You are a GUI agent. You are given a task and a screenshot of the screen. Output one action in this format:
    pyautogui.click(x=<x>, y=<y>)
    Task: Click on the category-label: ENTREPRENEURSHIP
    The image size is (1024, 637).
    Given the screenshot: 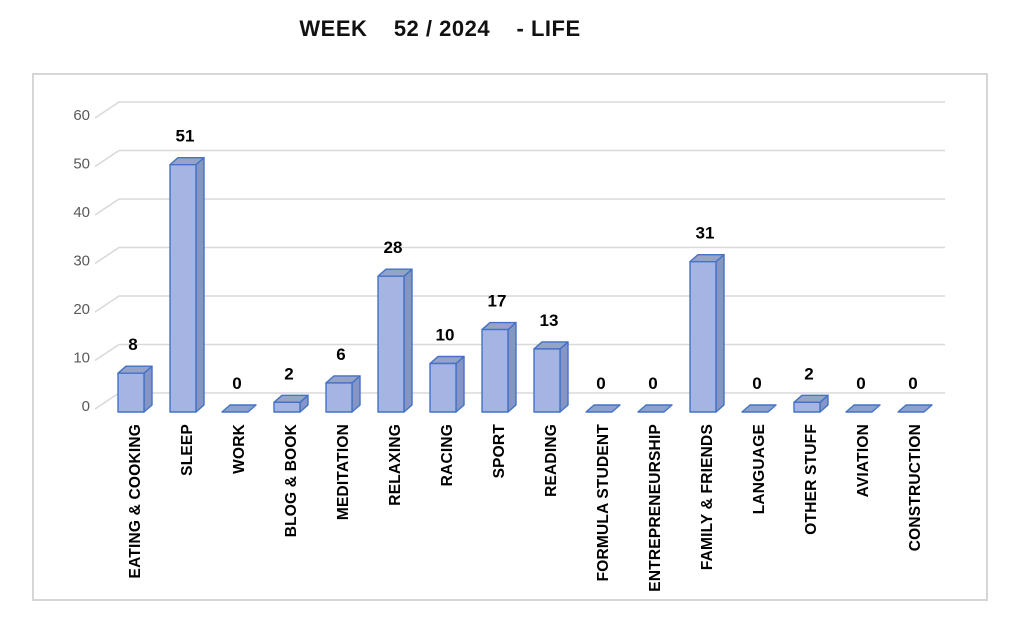 What is the action you would take?
    pyautogui.click(x=655, y=508)
    